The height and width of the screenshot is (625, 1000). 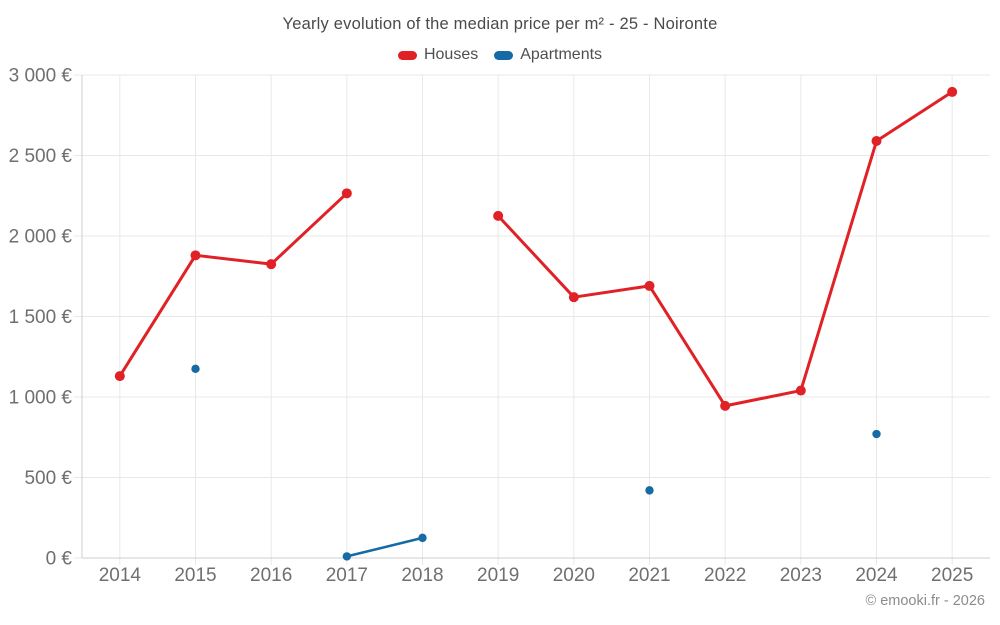 I want to click on houses-point-2024, so click(x=876, y=141).